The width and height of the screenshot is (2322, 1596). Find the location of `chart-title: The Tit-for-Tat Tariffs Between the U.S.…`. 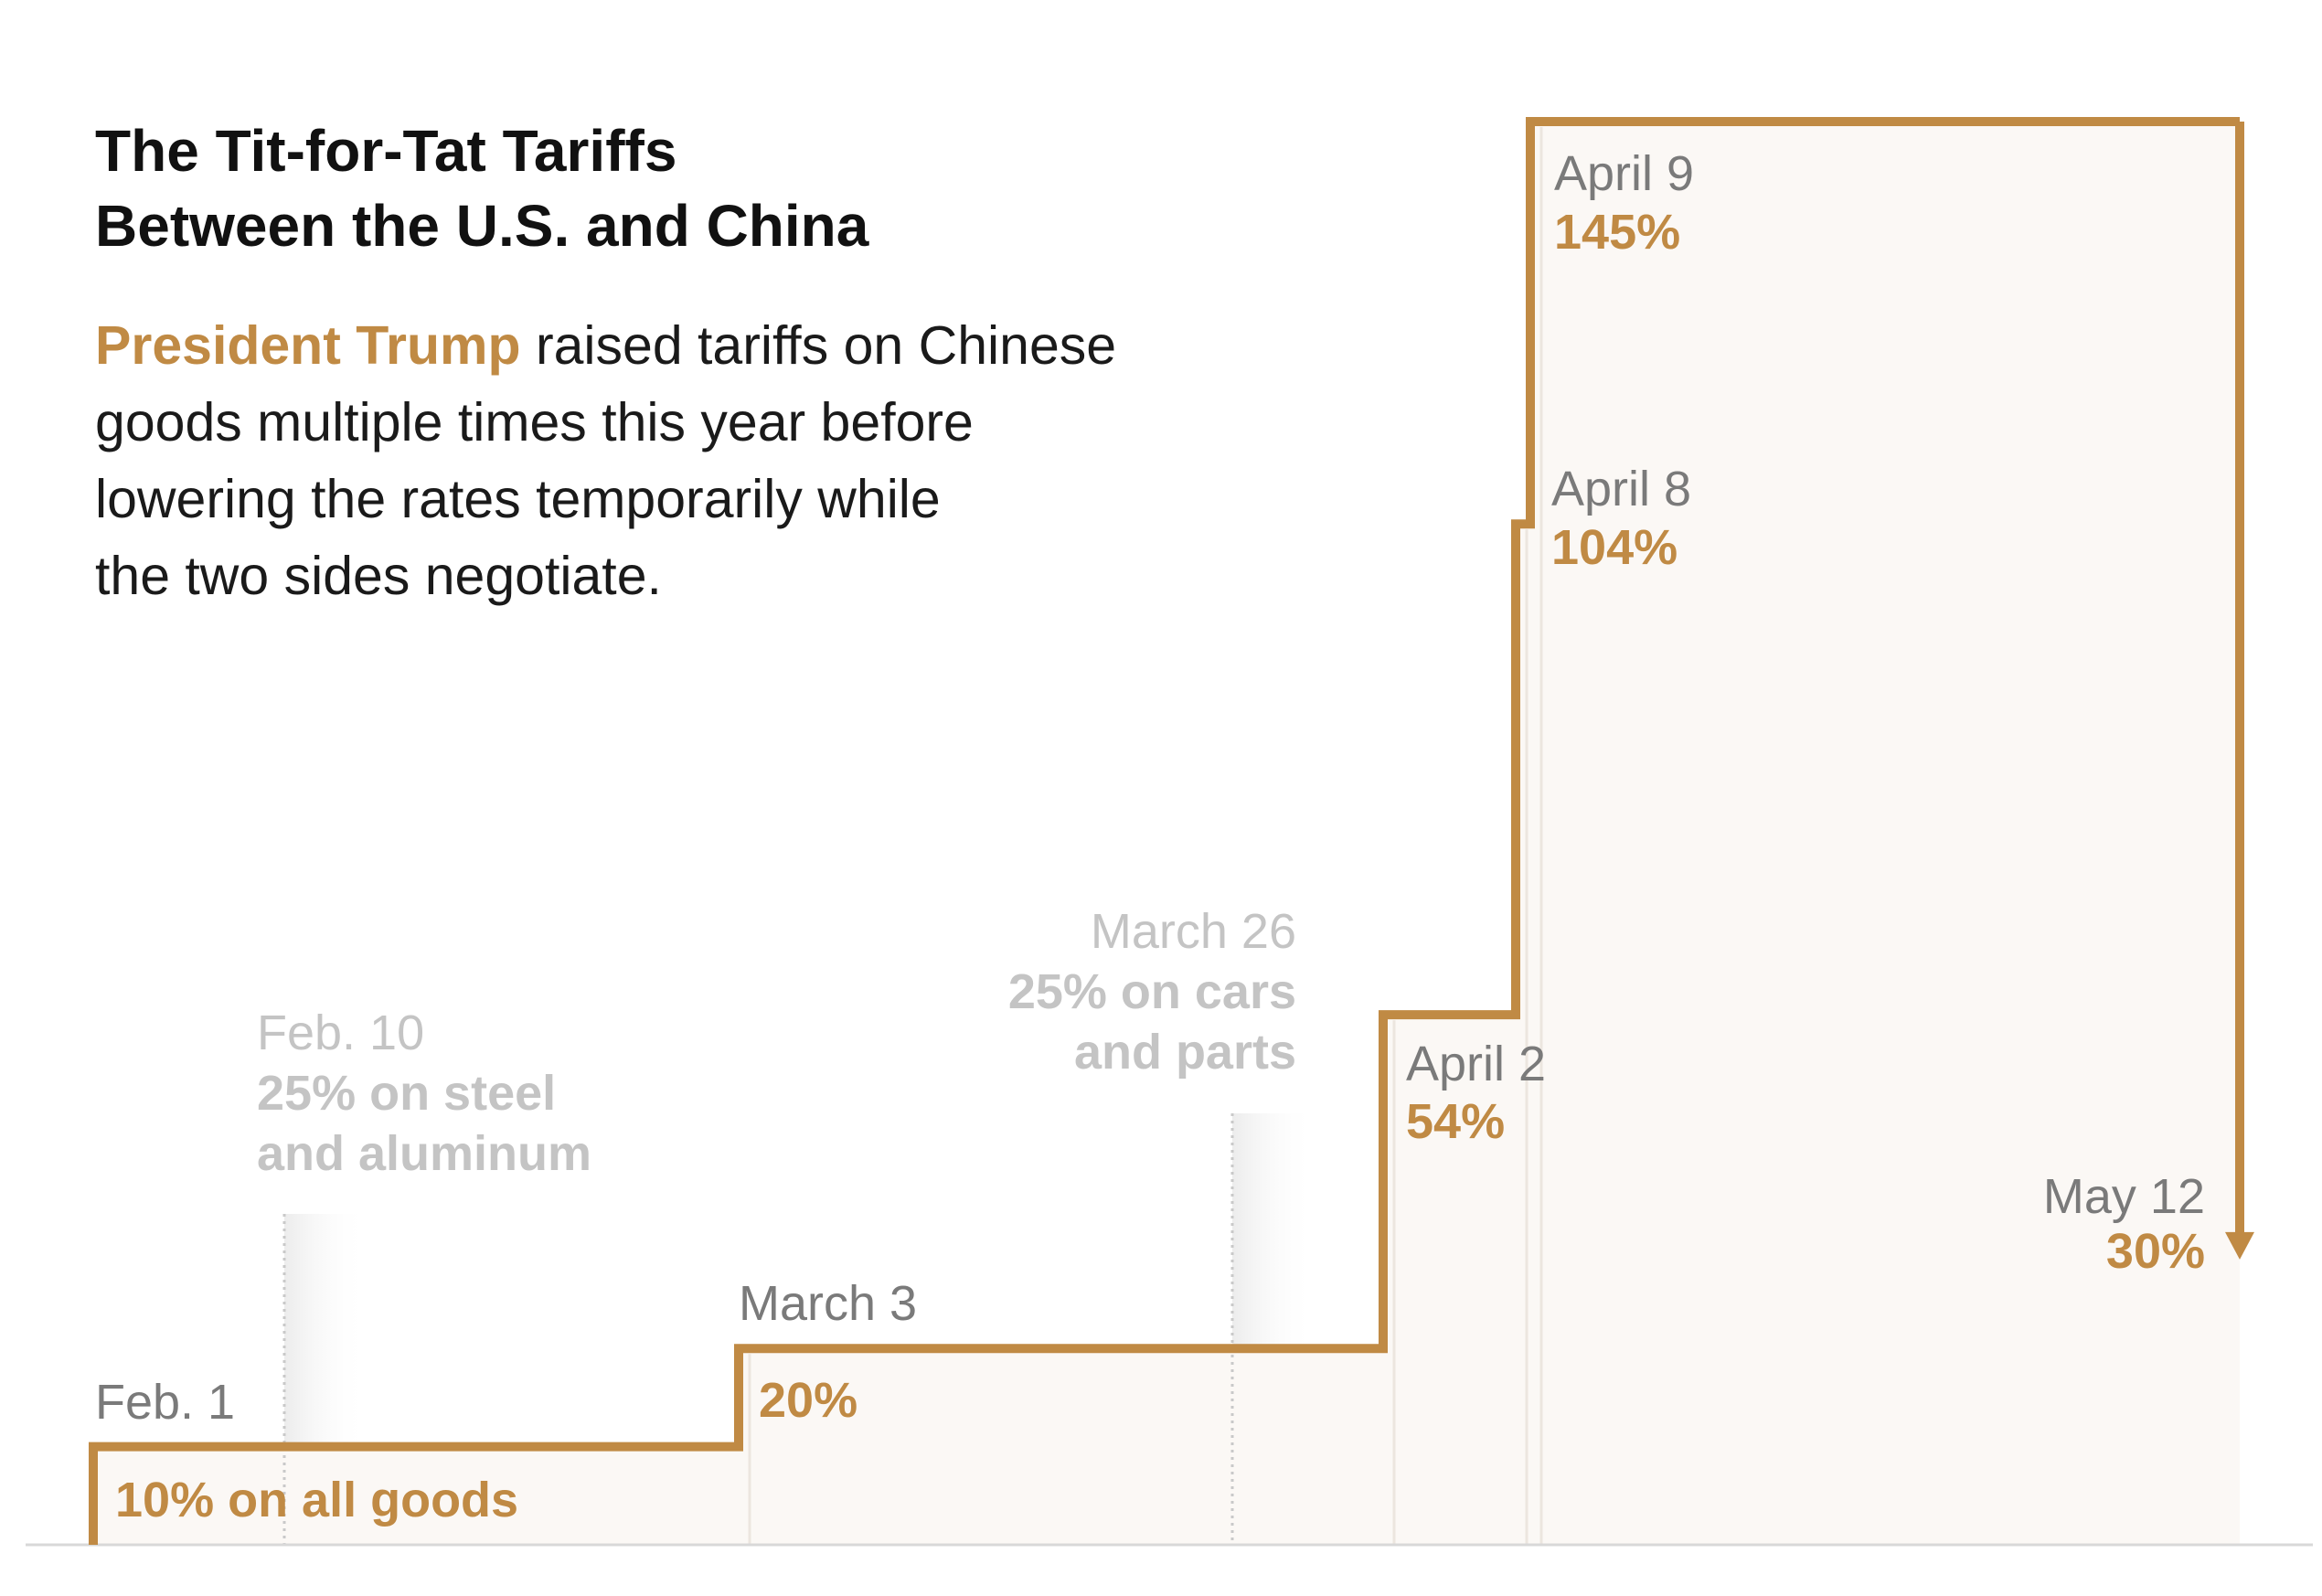

chart-title: The Tit-for-Tat Tariffs Between the U.S.… is located at coordinates (552, 188).